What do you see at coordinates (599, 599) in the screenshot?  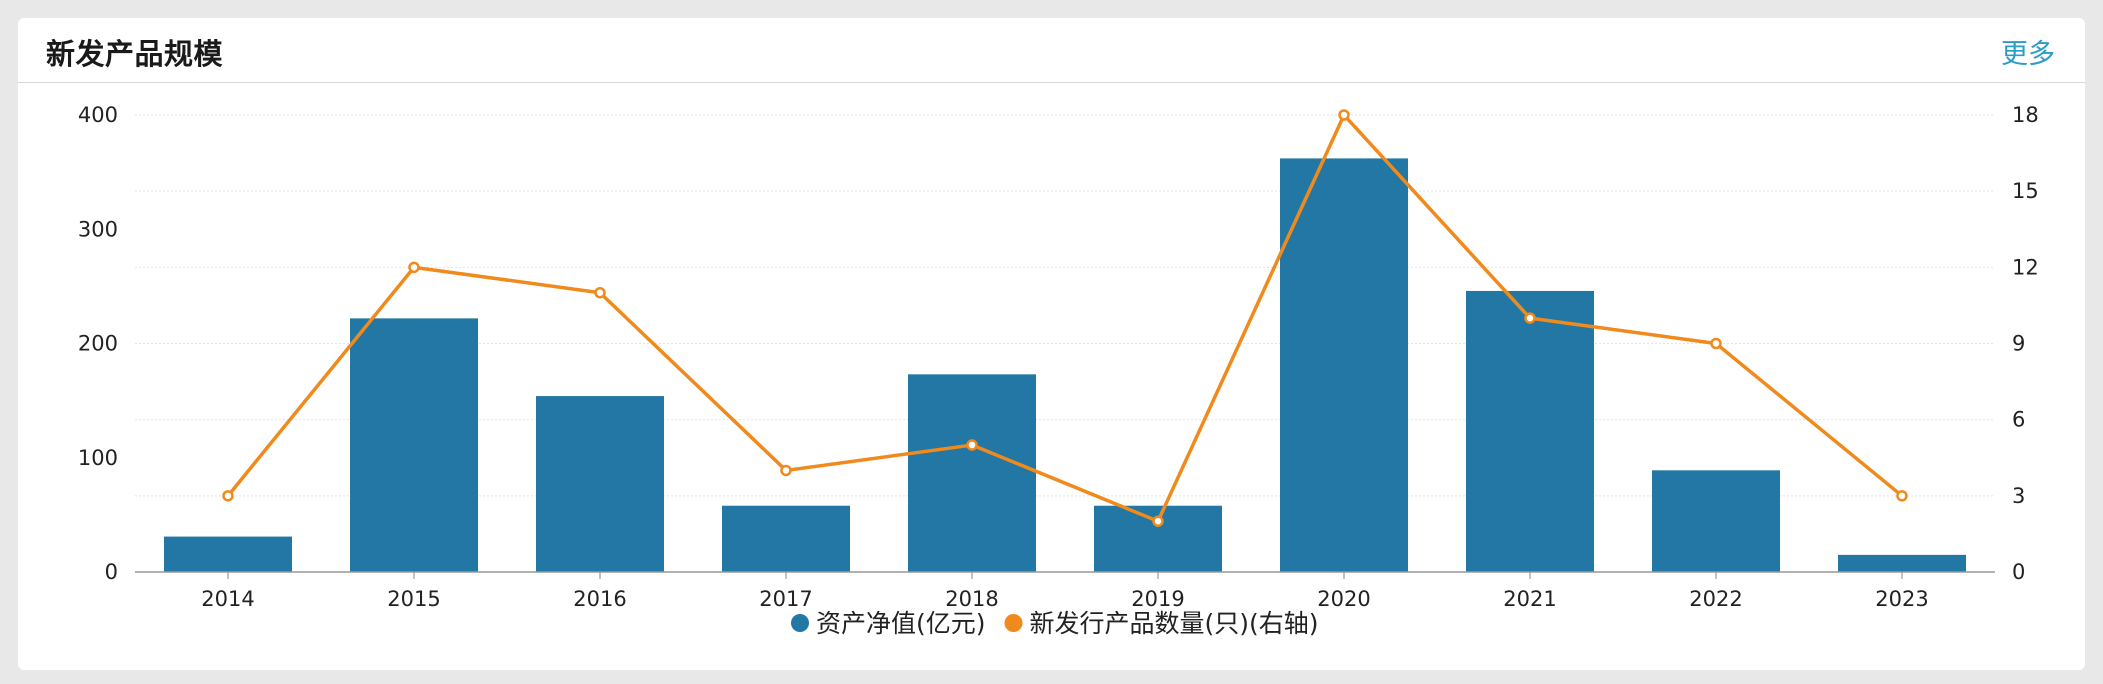 I see `x-tick-label: 2016` at bounding box center [599, 599].